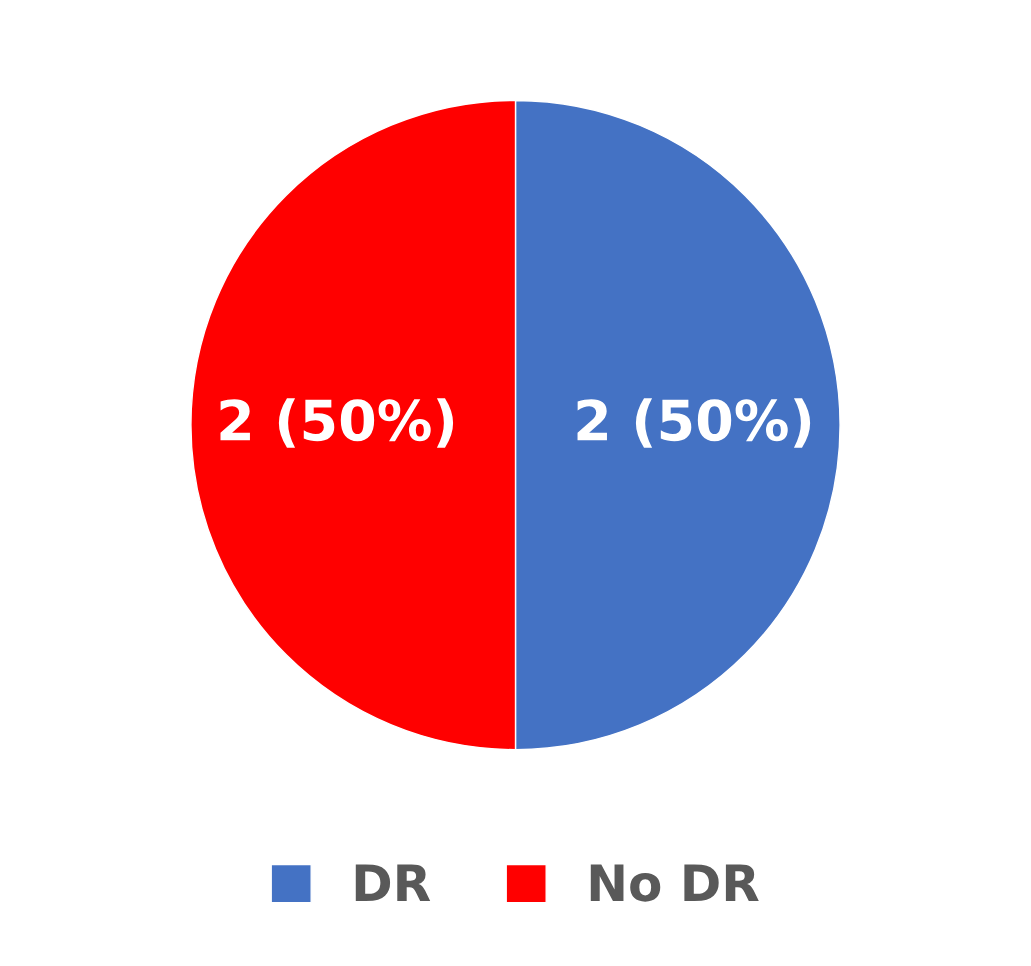  Describe the element at coordinates (393, 882) in the screenshot. I see `legend-label: DR` at that location.